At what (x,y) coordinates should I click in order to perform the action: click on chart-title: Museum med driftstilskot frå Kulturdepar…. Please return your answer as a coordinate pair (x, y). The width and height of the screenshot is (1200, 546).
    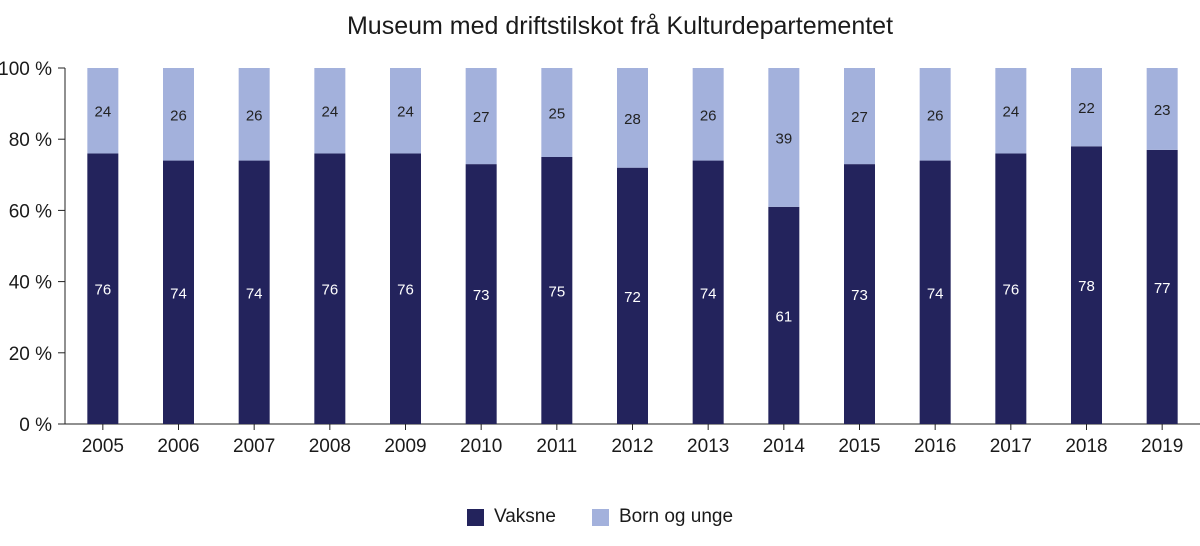
    Looking at the image, I should click on (620, 26).